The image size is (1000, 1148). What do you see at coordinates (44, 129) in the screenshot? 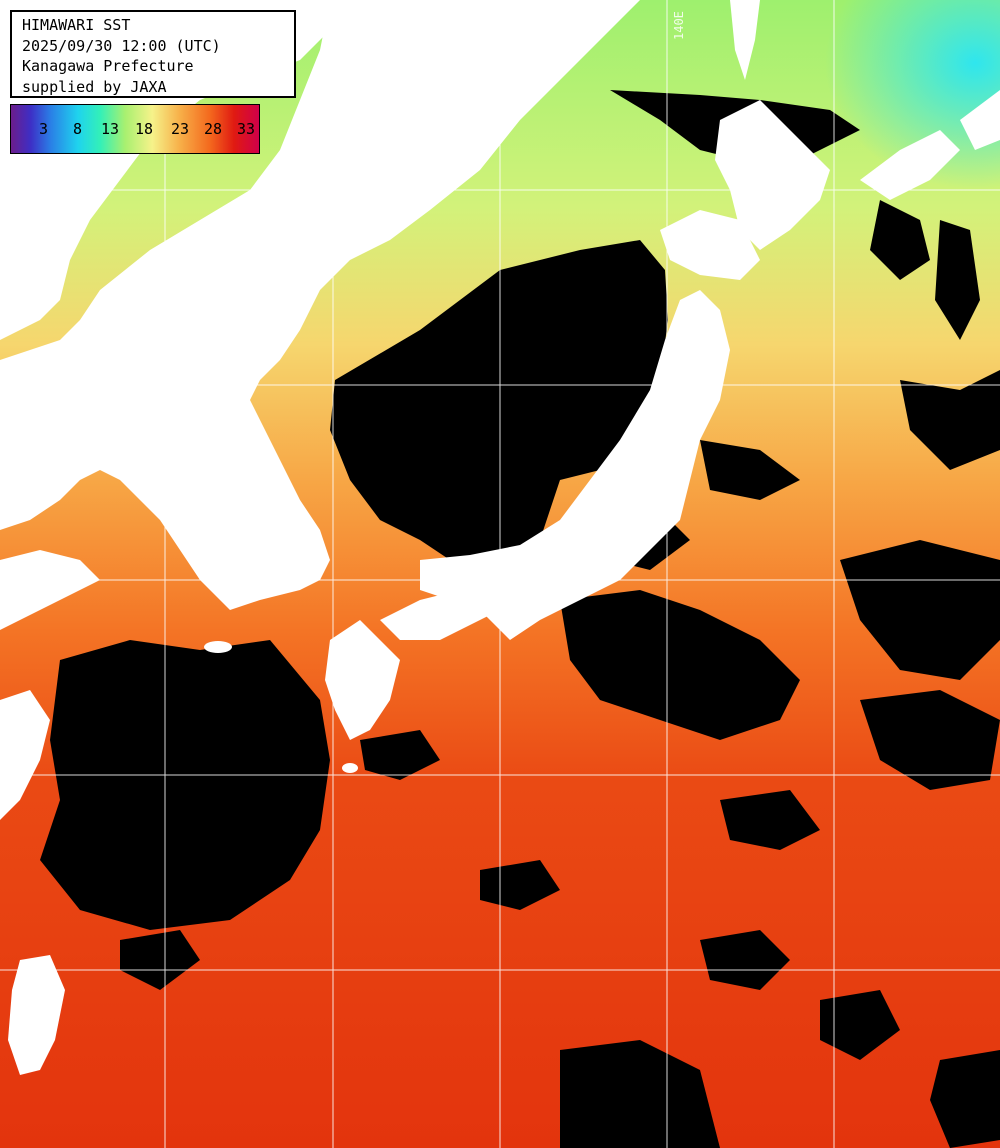
I see `colorbar-tick-3: 3` at bounding box center [44, 129].